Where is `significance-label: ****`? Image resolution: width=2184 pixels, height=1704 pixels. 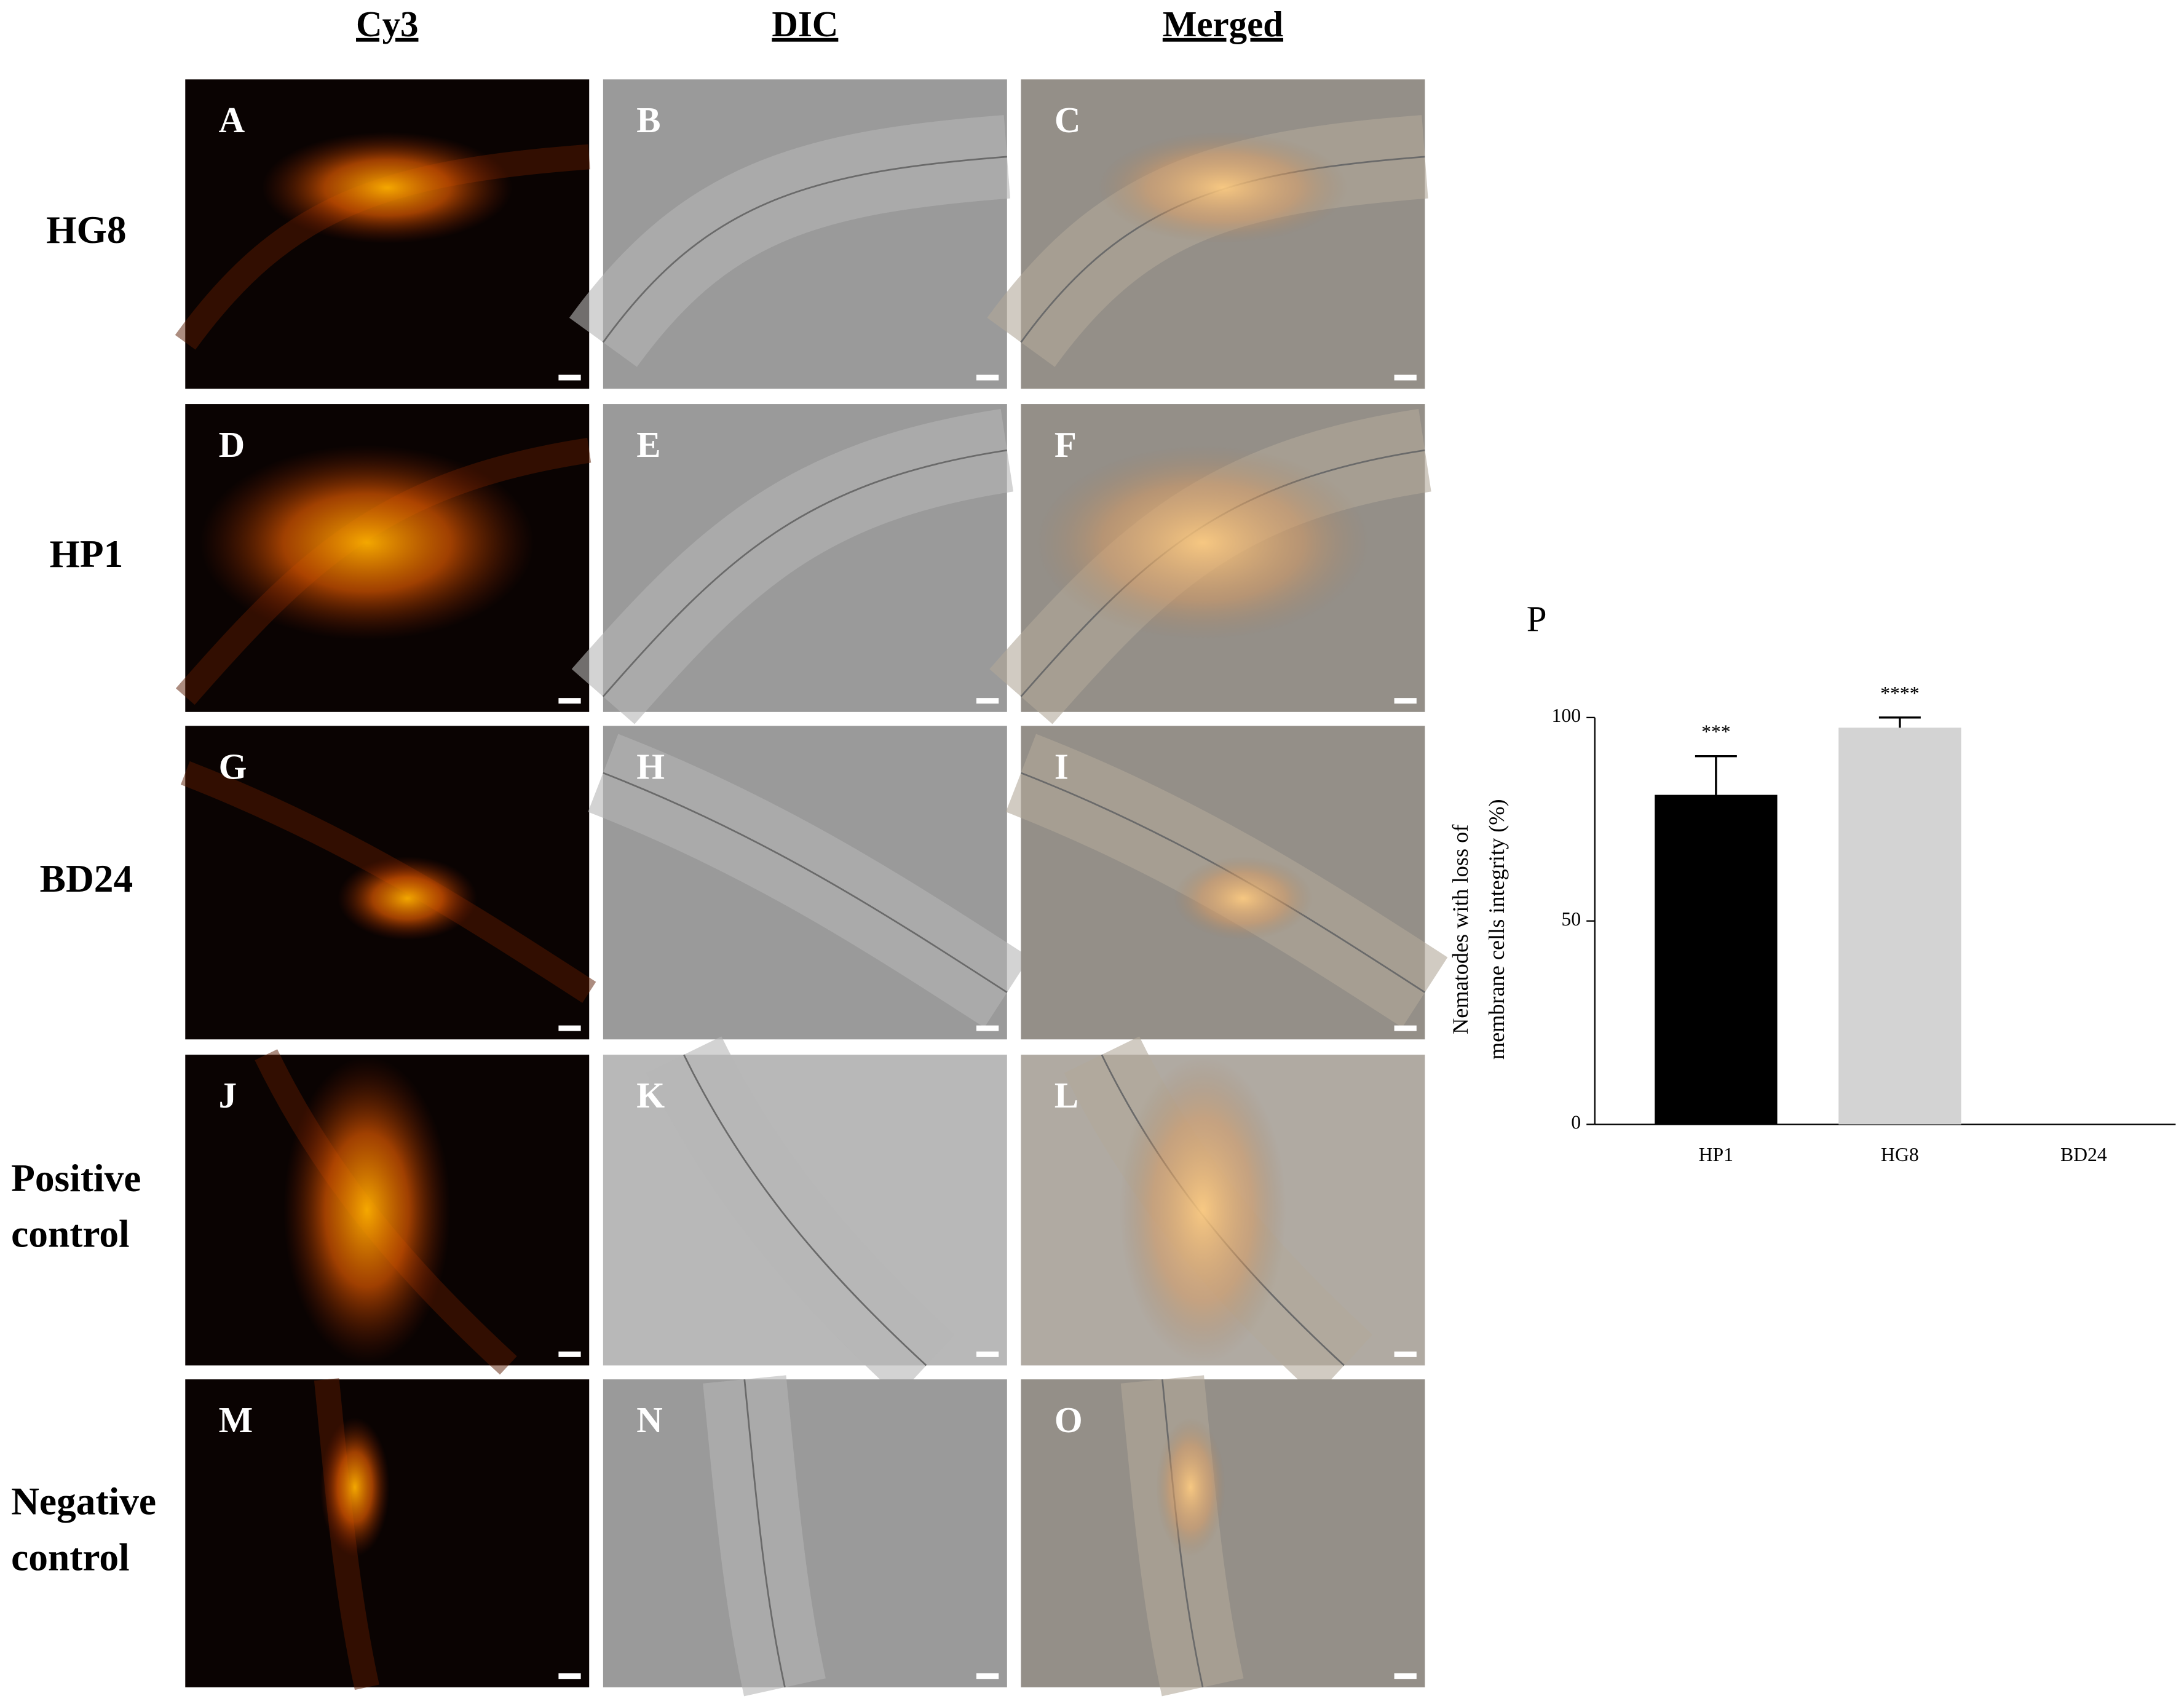
significance-label: **** is located at coordinates (1899, 694).